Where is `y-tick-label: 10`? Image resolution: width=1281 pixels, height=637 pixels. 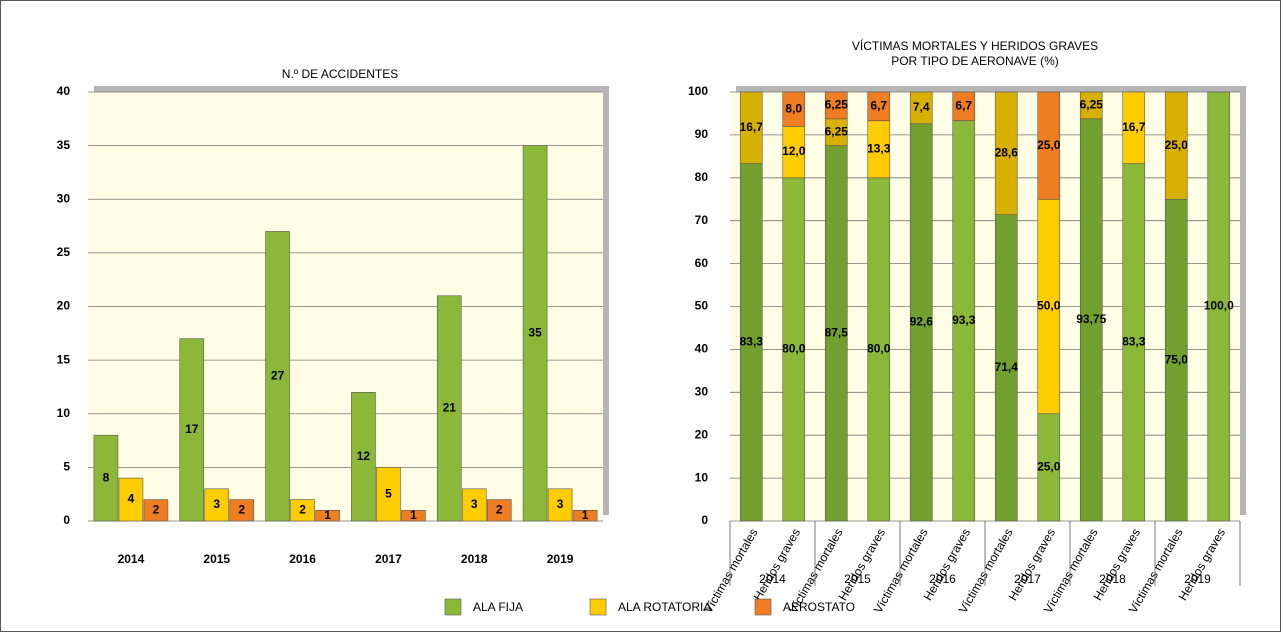
y-tick-label: 10 is located at coordinates (64, 413).